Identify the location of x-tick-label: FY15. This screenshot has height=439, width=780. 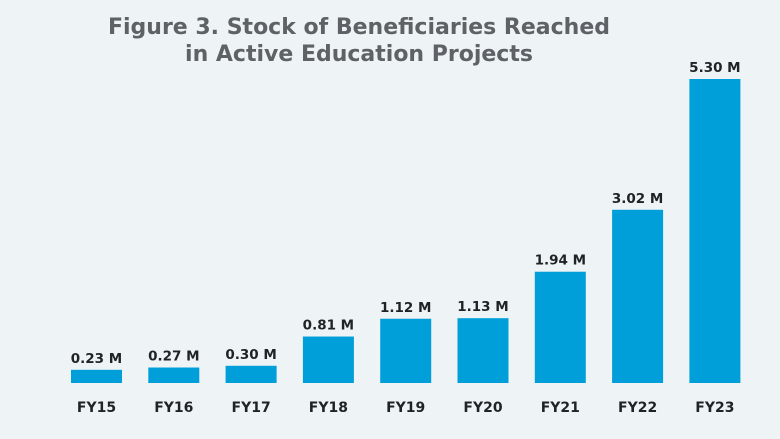
(96, 408).